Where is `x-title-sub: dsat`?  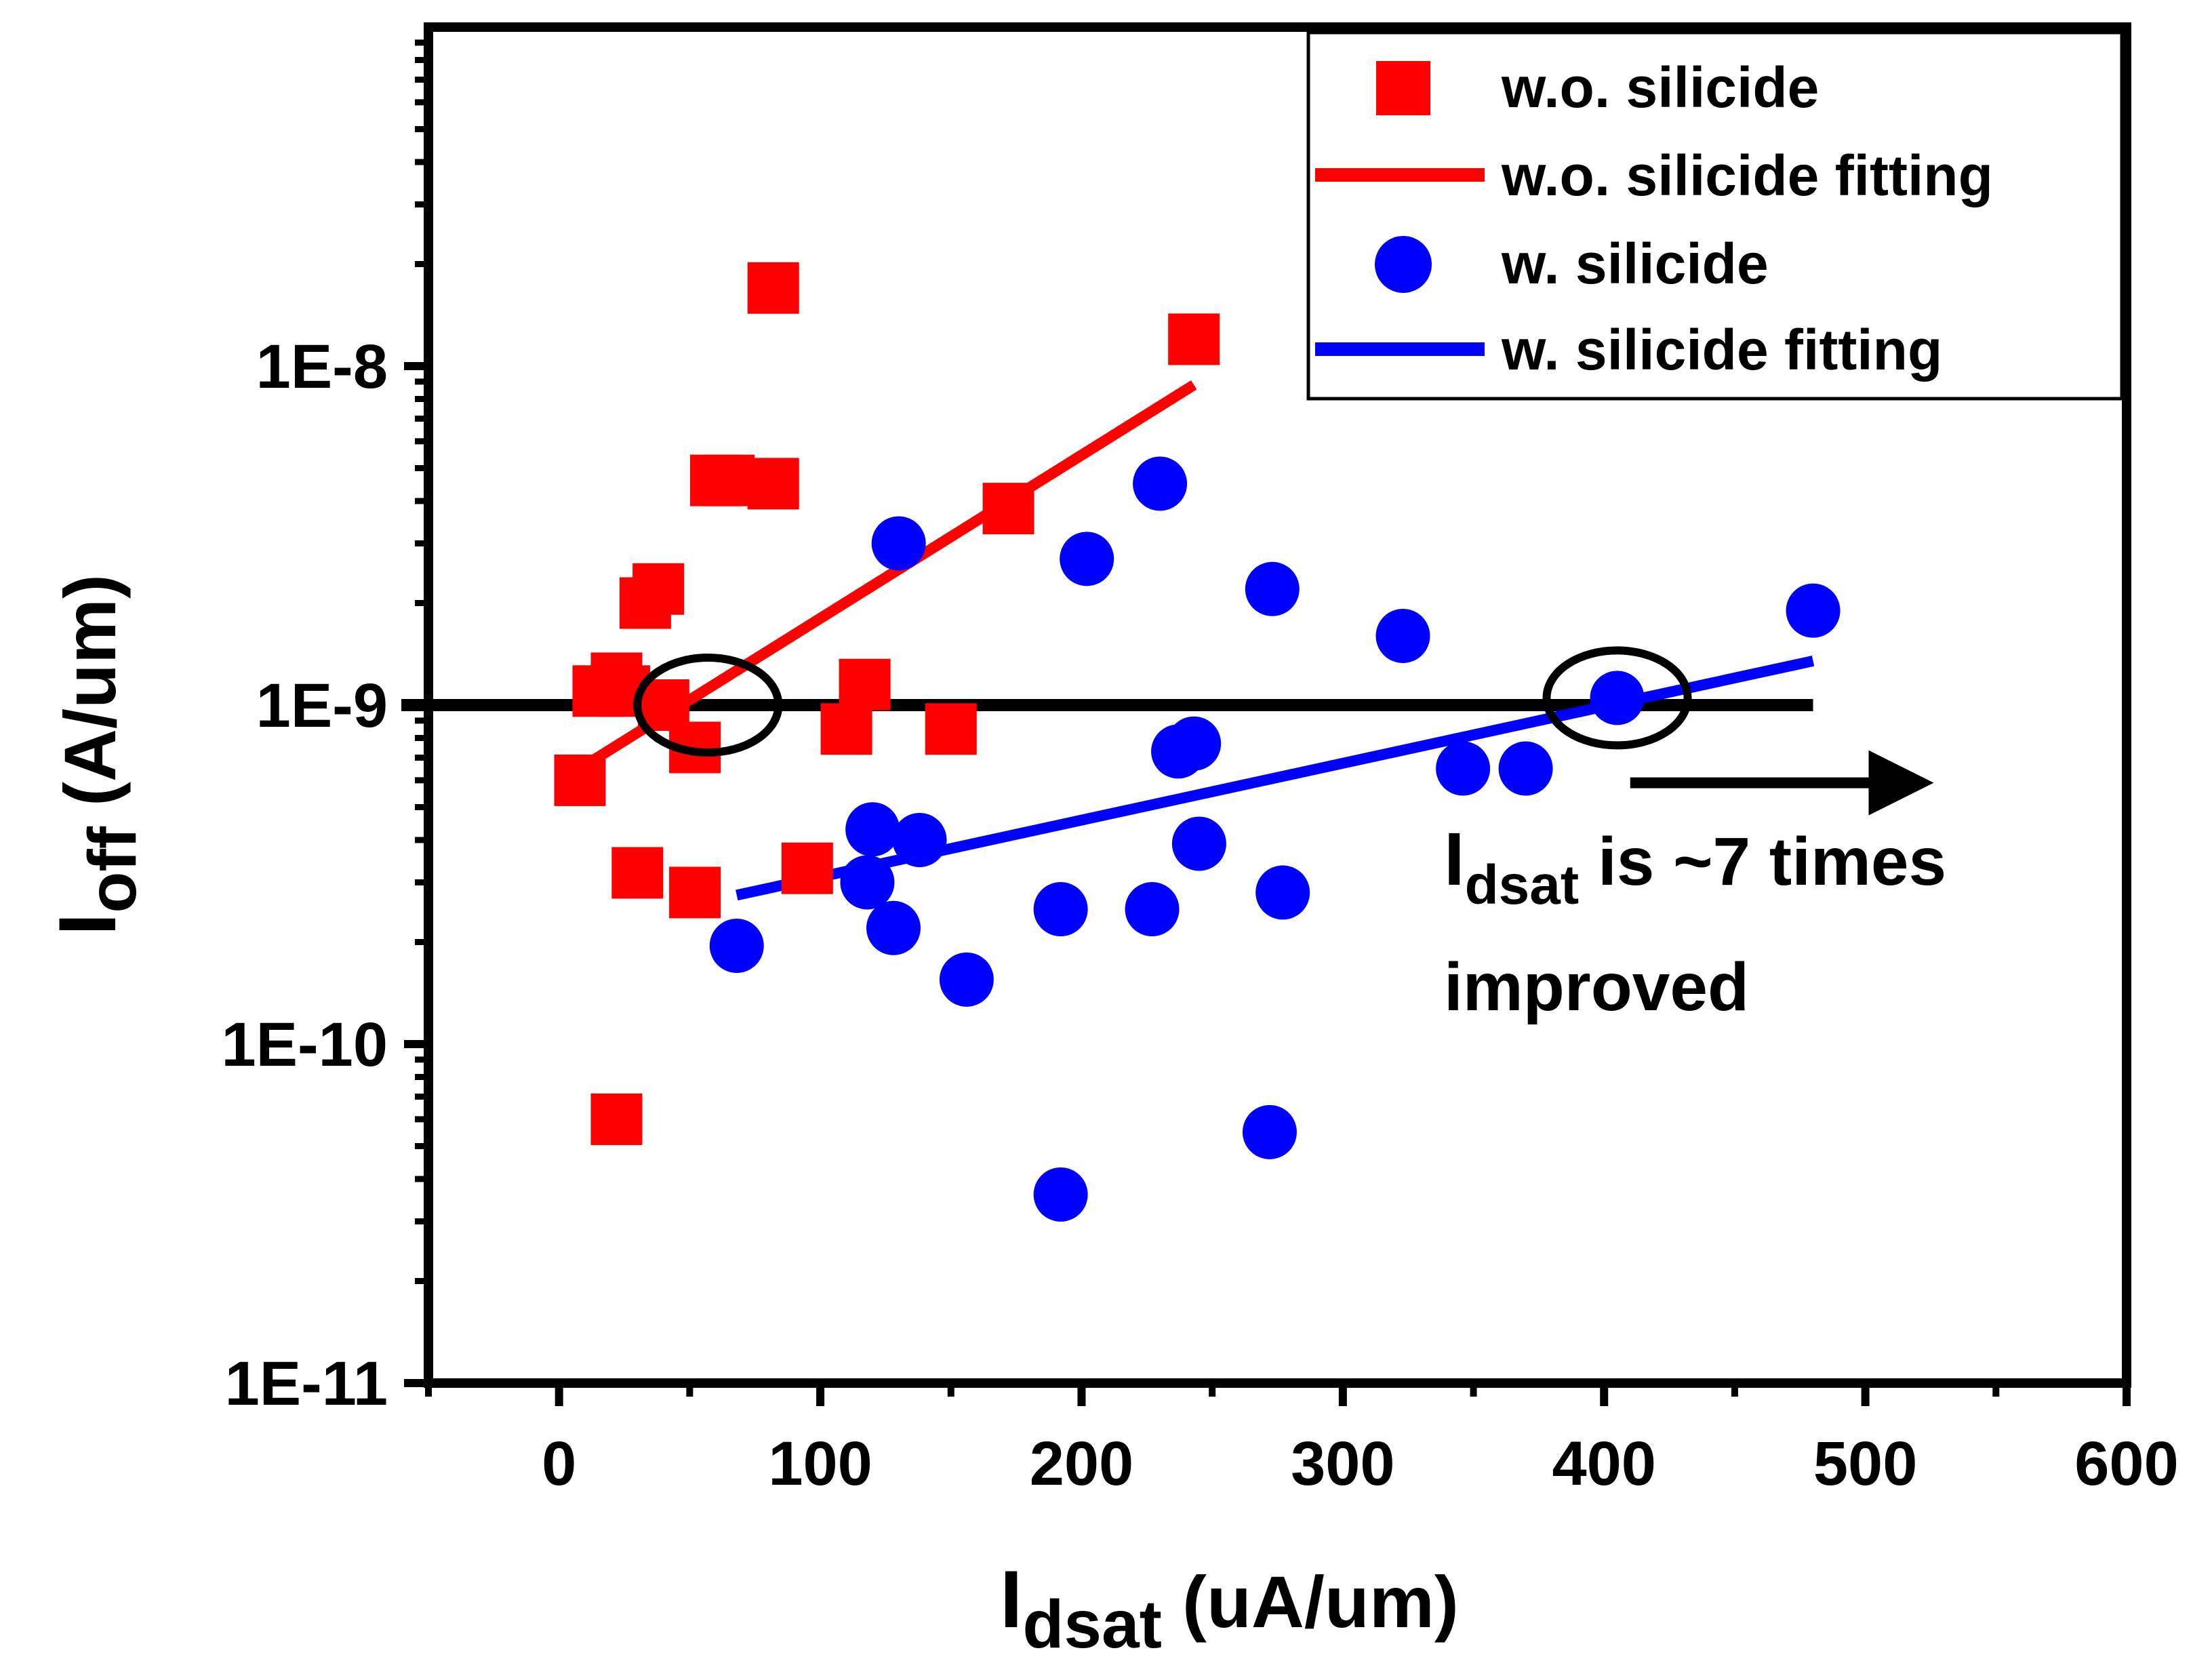
x-title-sub: dsat is located at coordinates (1092, 1624).